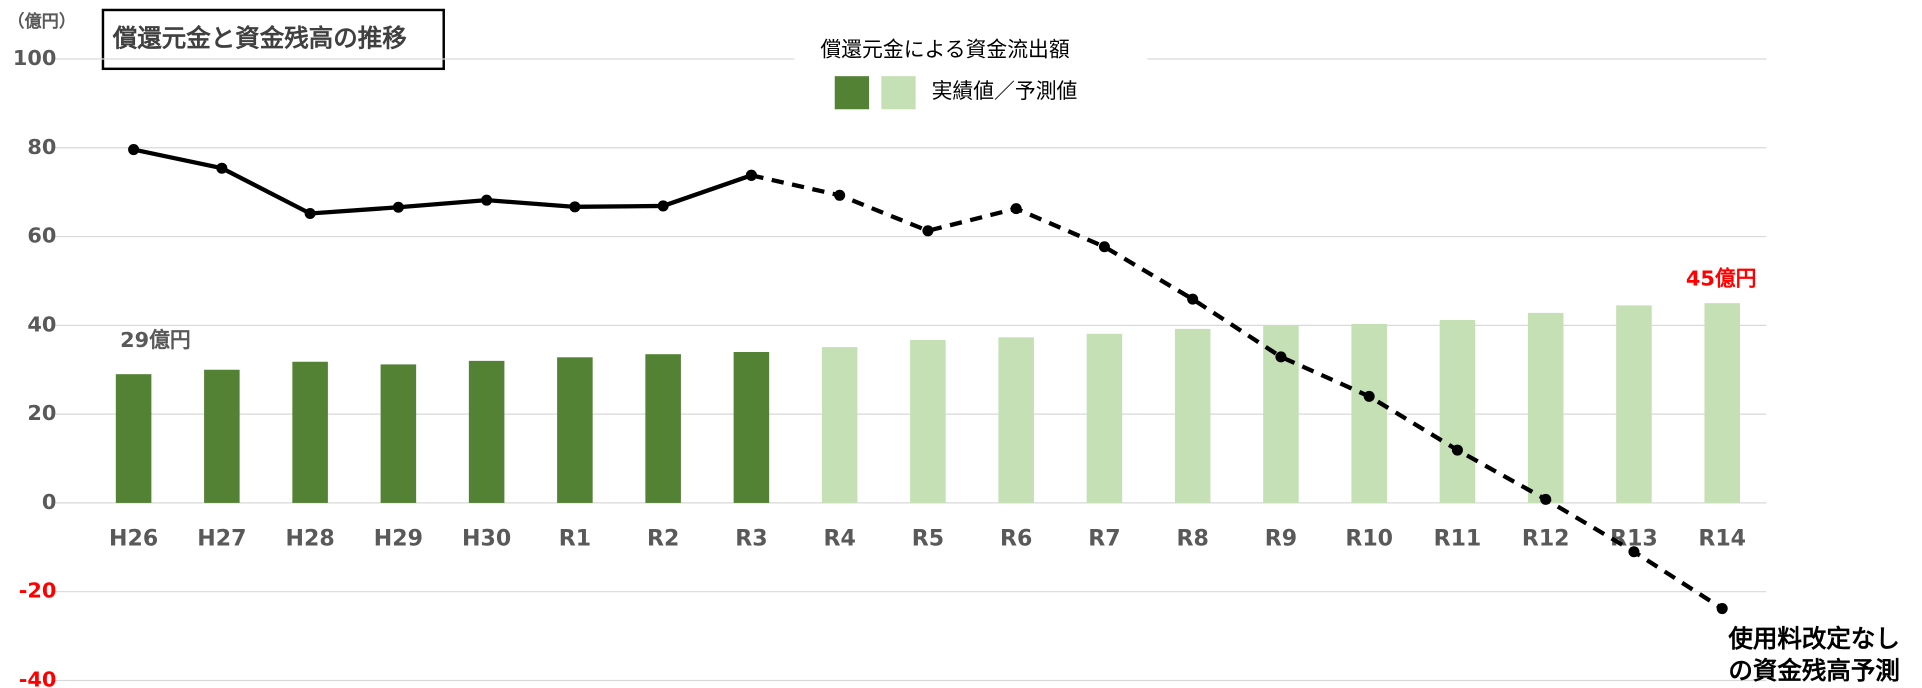 The image size is (1922, 688). What do you see at coordinates (41, 236) in the screenshot?
I see `y-tick-label: 60` at bounding box center [41, 236].